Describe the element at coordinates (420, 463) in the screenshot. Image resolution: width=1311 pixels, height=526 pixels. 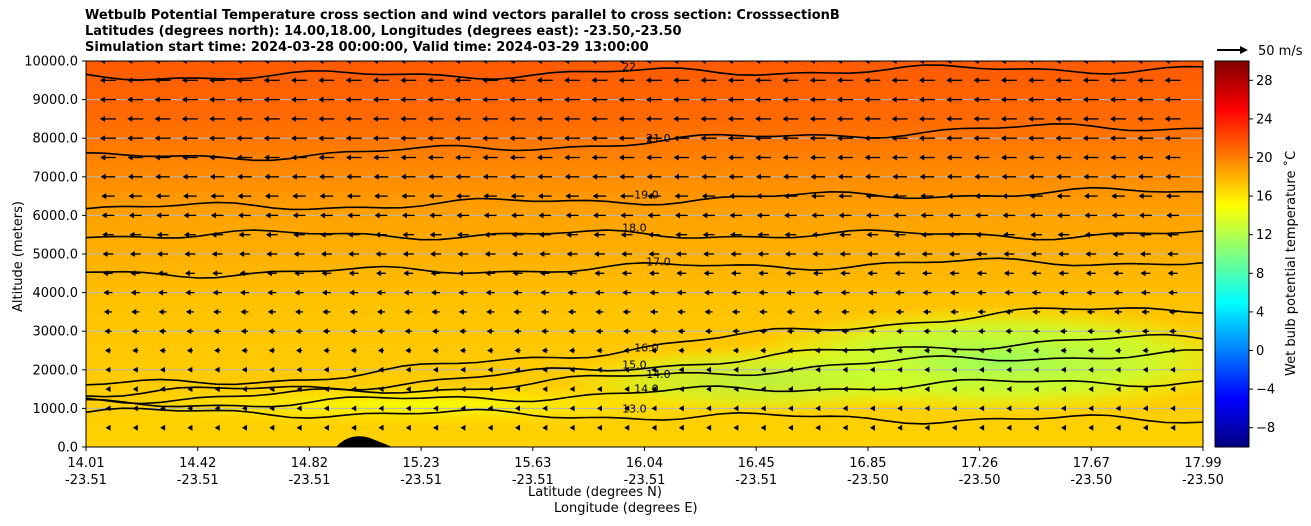
I see `x-tick-label-lat: 15.23` at that location.